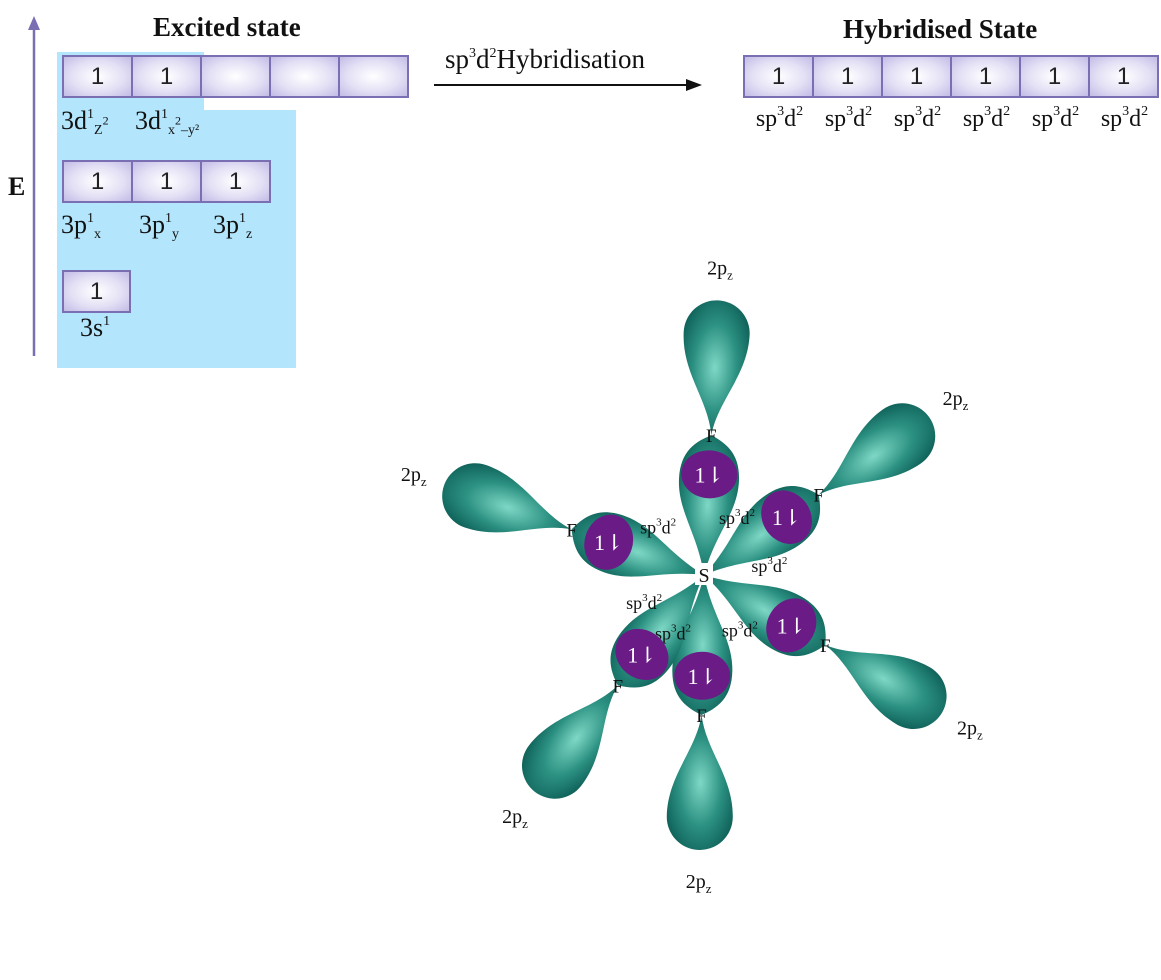 The image size is (1161, 980). What do you see at coordinates (916, 76) in the screenshot?
I see `hybrid-orbital-box-3: 1` at bounding box center [916, 76].